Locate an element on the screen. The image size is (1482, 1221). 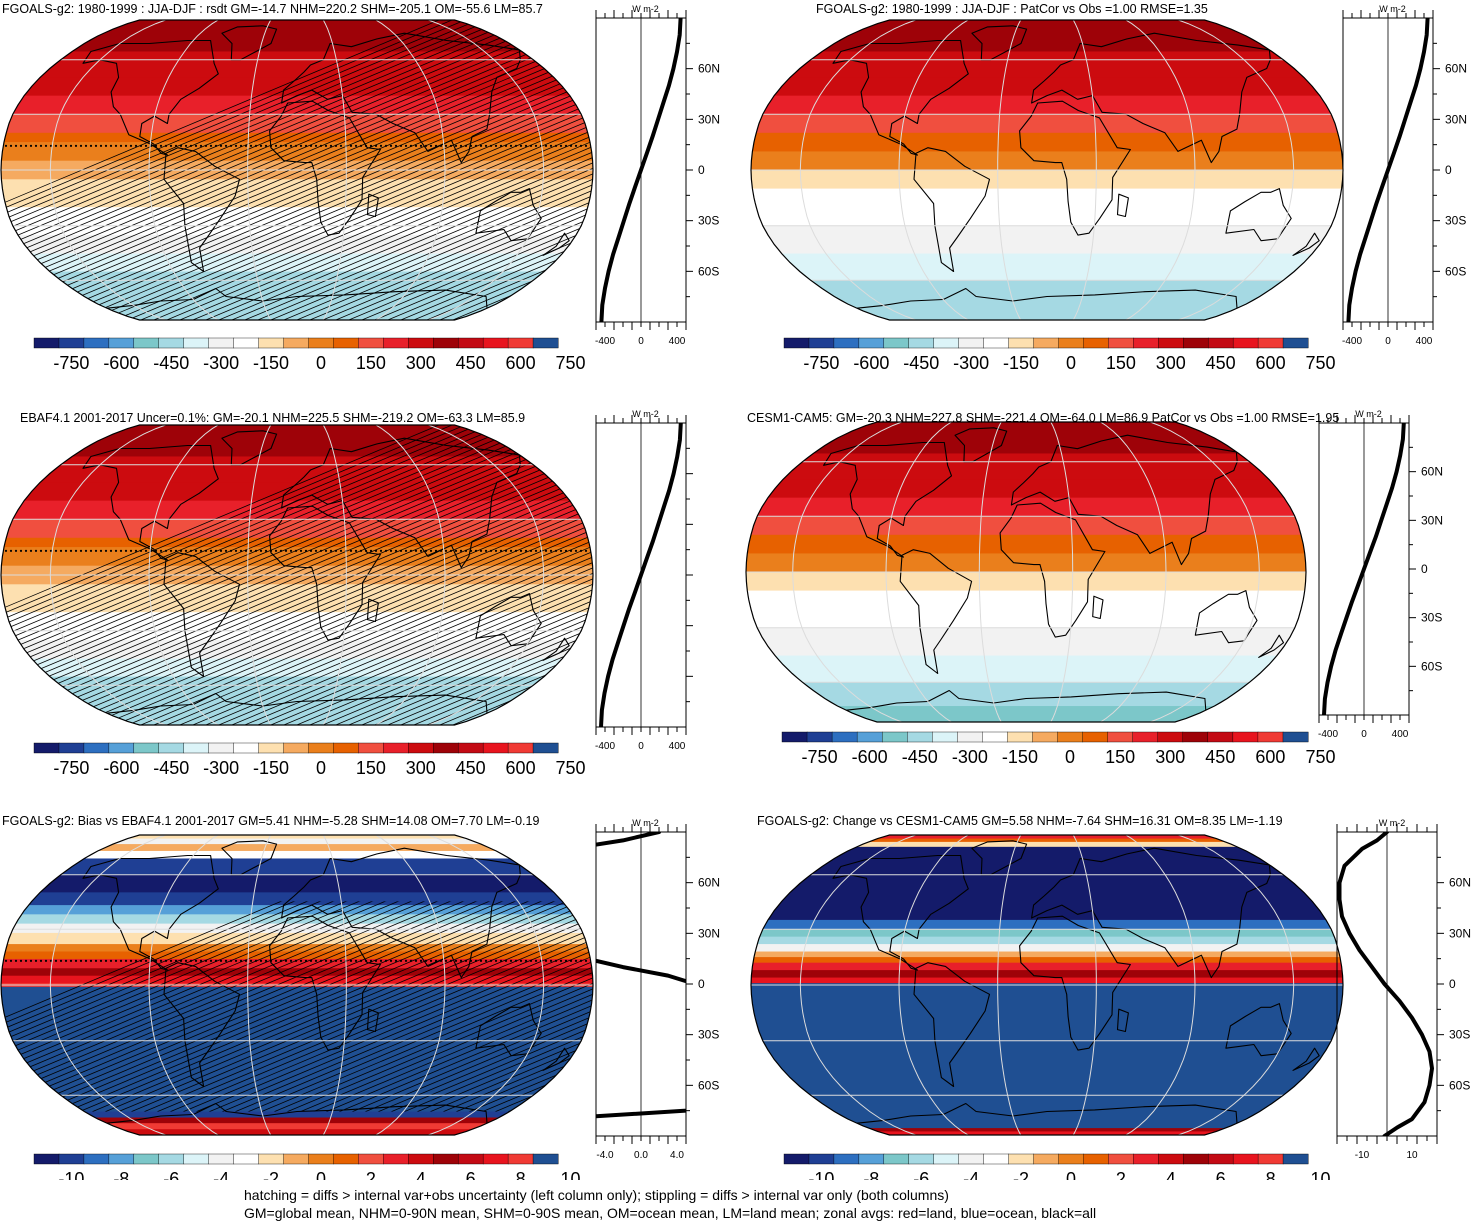
zonal-lat-label: 30S is located at coordinates (1455, 221).